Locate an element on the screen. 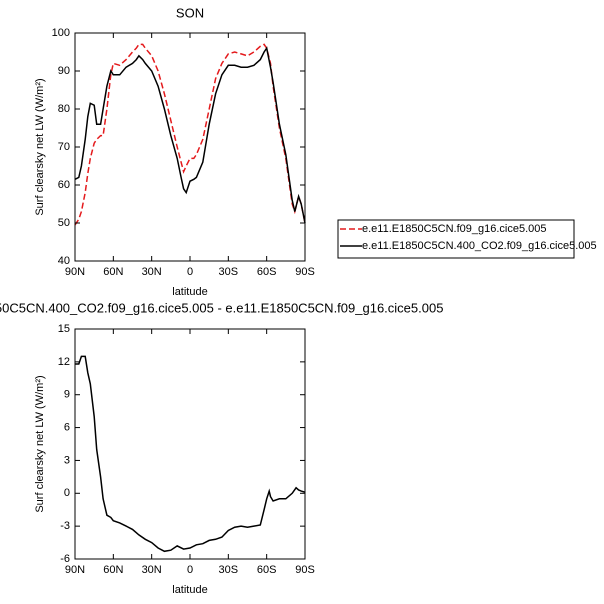  y-tick-label: 40 is located at coordinates (64, 261).